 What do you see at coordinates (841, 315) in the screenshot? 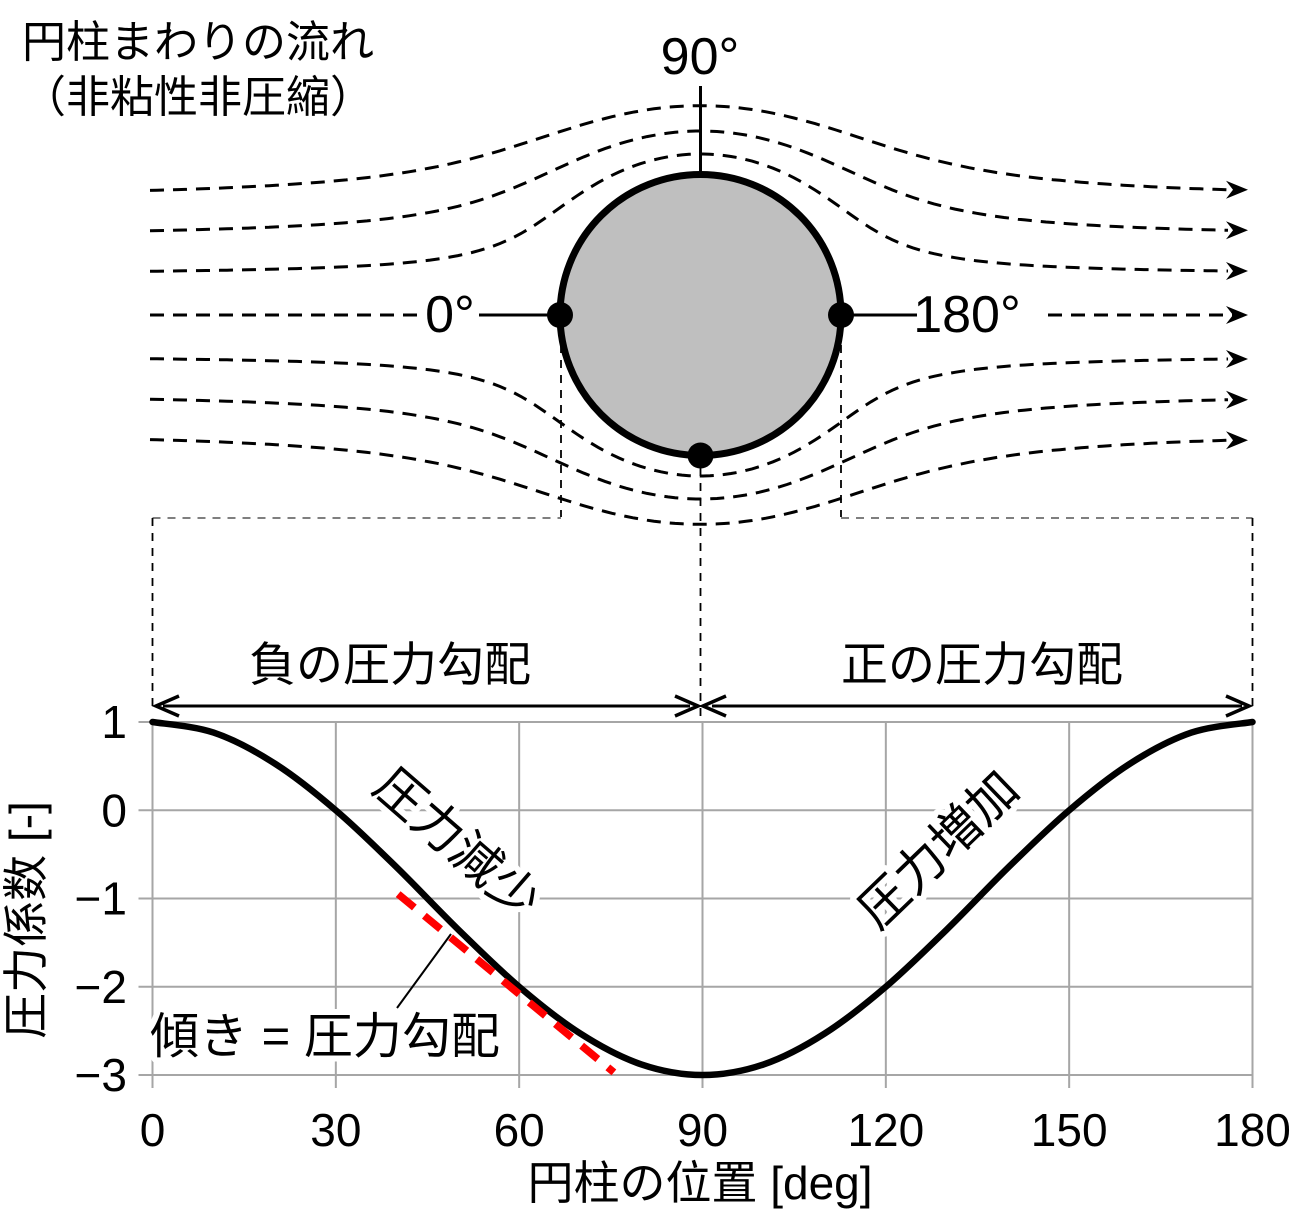
I see `stagnation-point-180deg` at bounding box center [841, 315].